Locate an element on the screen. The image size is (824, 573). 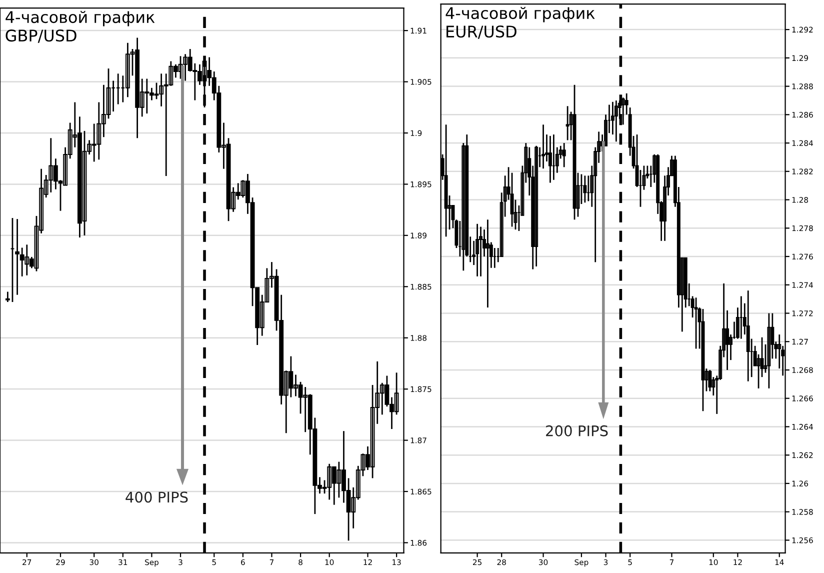
annotation: 400 PIPS is located at coordinates (157, 497).